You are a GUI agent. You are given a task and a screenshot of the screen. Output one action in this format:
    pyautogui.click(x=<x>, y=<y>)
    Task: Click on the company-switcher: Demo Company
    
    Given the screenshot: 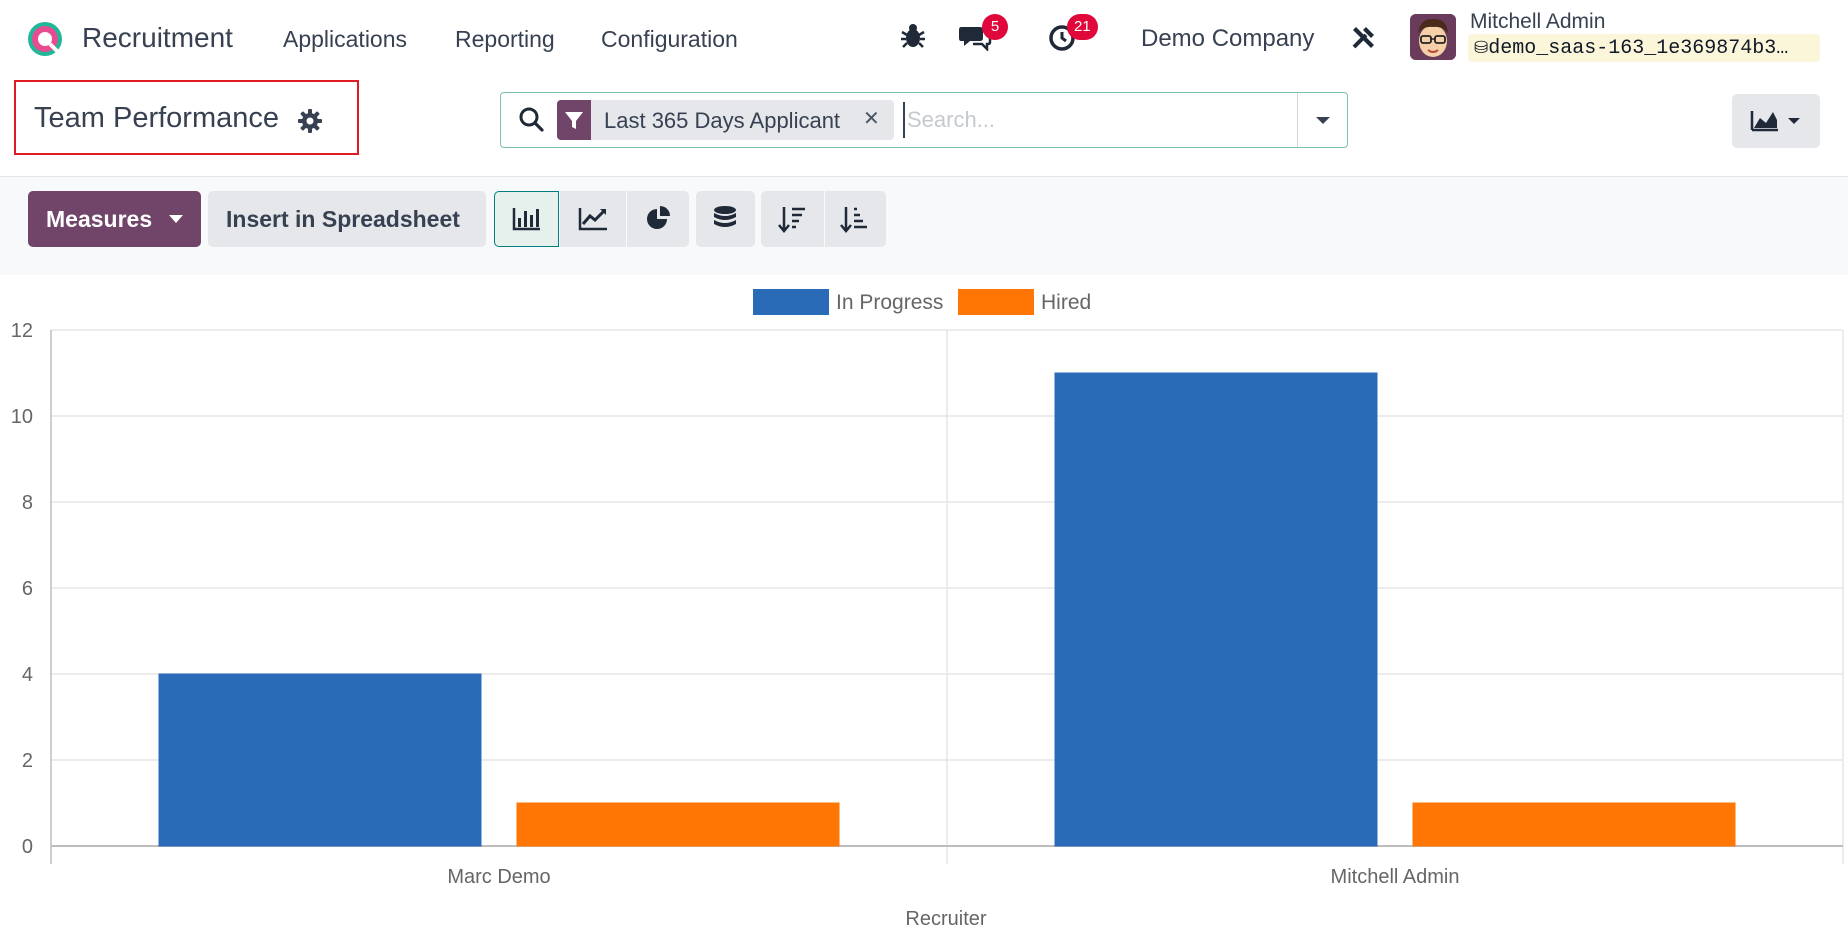 What is the action you would take?
    pyautogui.click(x=1228, y=38)
    